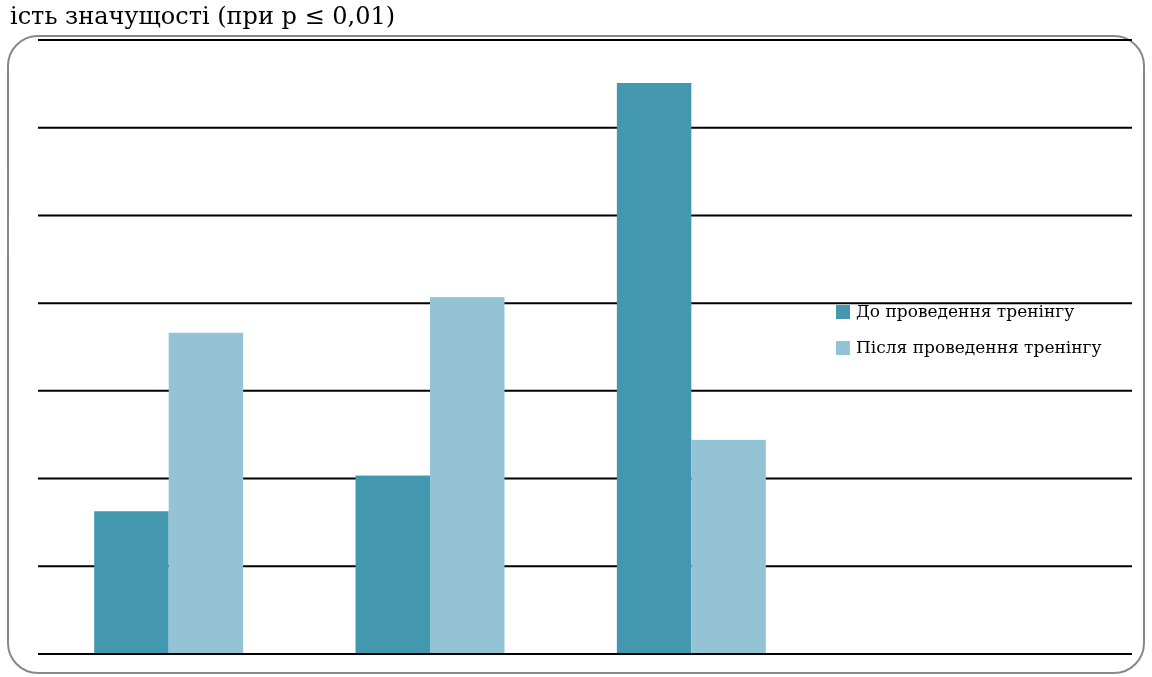 This screenshot has height=677, width=1152. What do you see at coordinates (979, 347) in the screenshot?
I see `legend-label: Після проведення тренінгу` at bounding box center [979, 347].